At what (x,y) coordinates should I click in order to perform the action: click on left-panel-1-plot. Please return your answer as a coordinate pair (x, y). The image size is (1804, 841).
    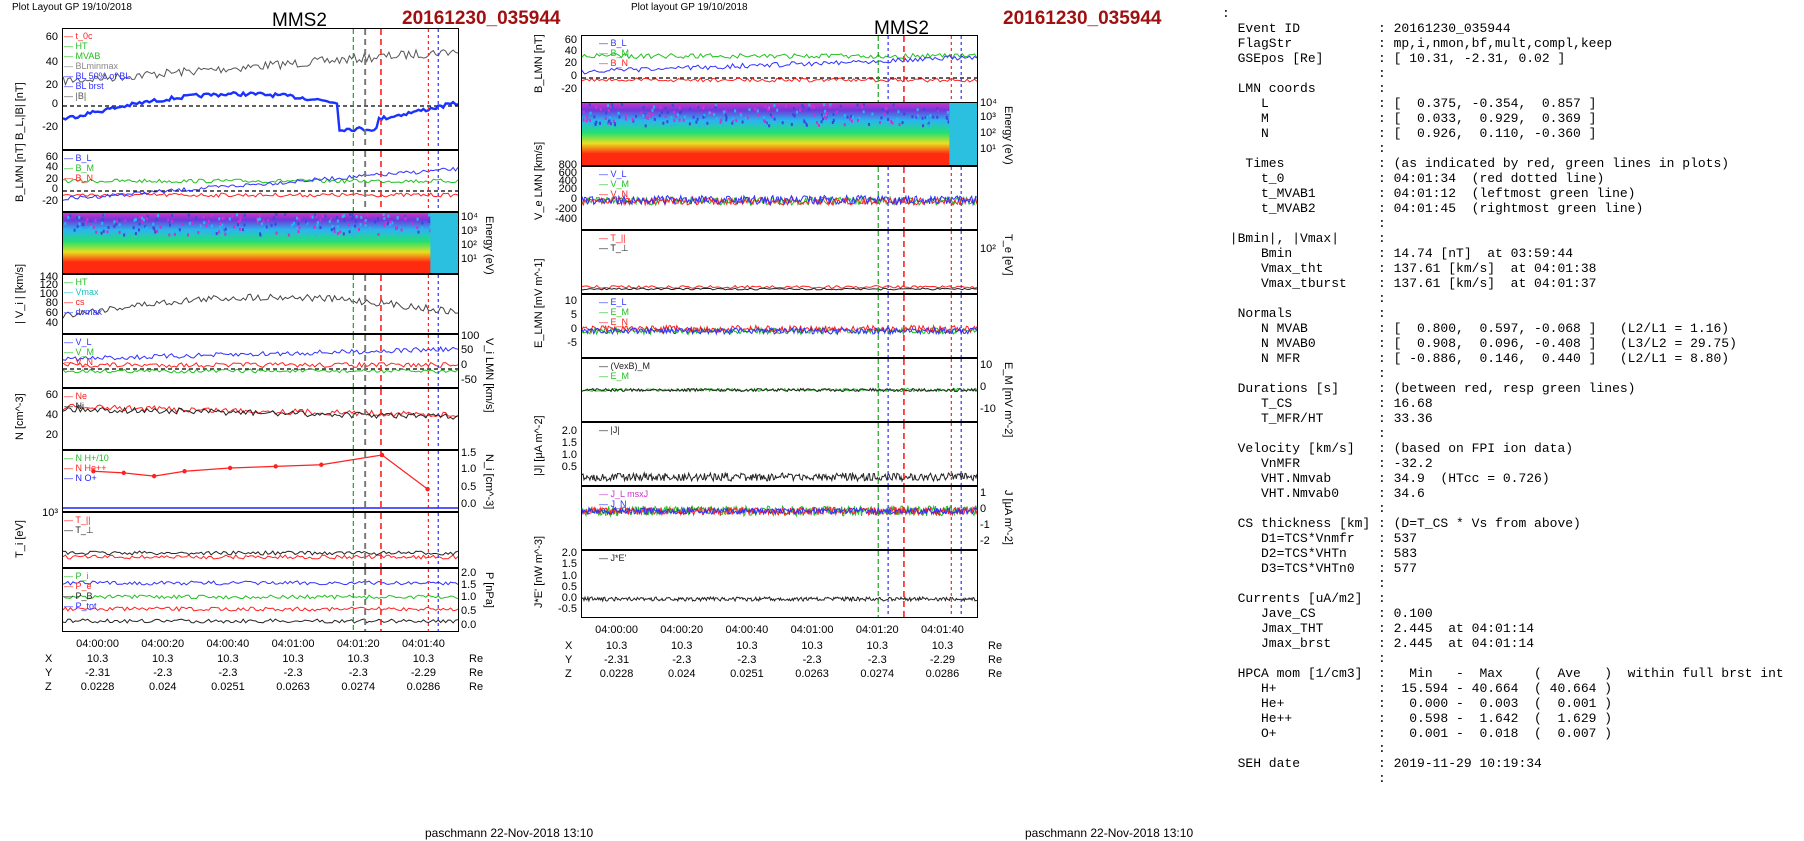
    Looking at the image, I should click on (260, 181).